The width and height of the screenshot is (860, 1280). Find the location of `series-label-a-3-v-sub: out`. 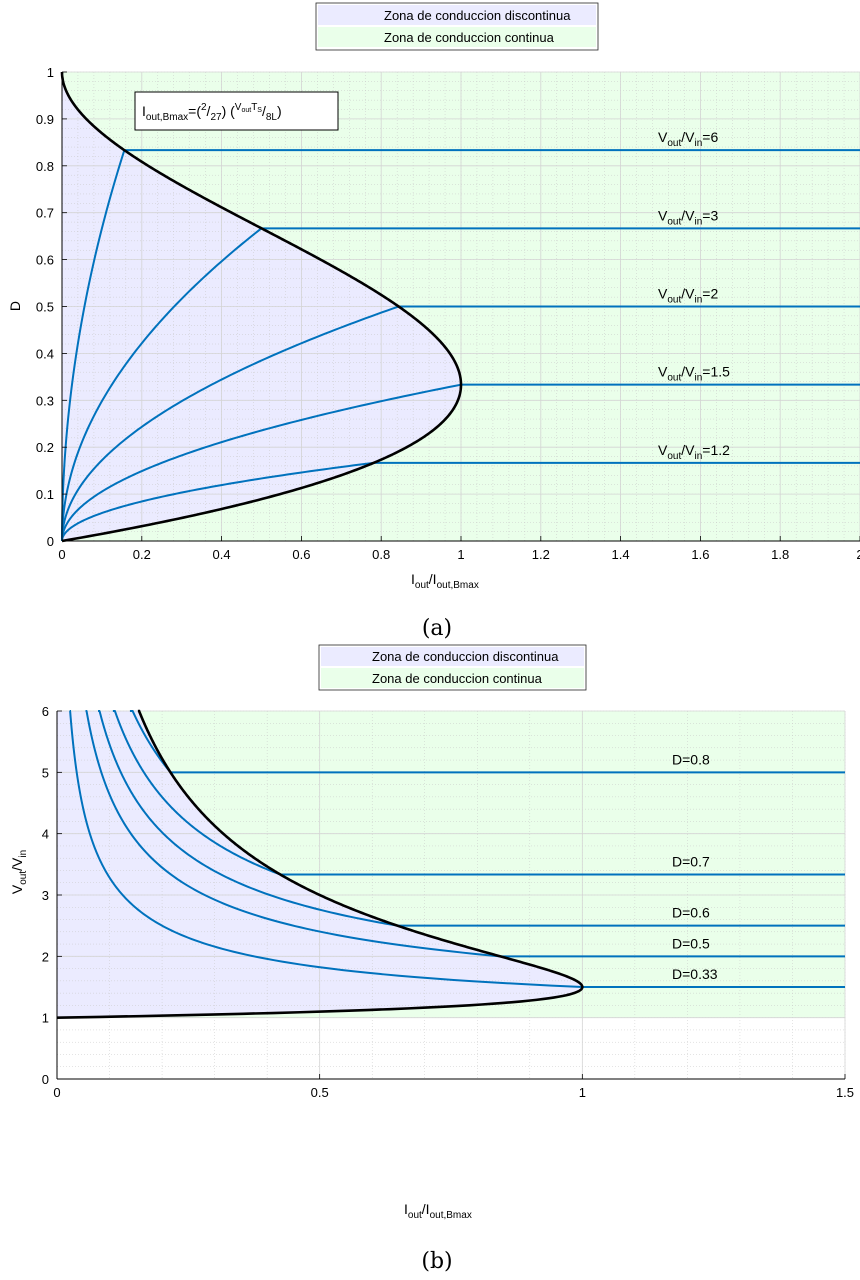

series-label-a-3-v-sub: out is located at coordinates (674, 378).